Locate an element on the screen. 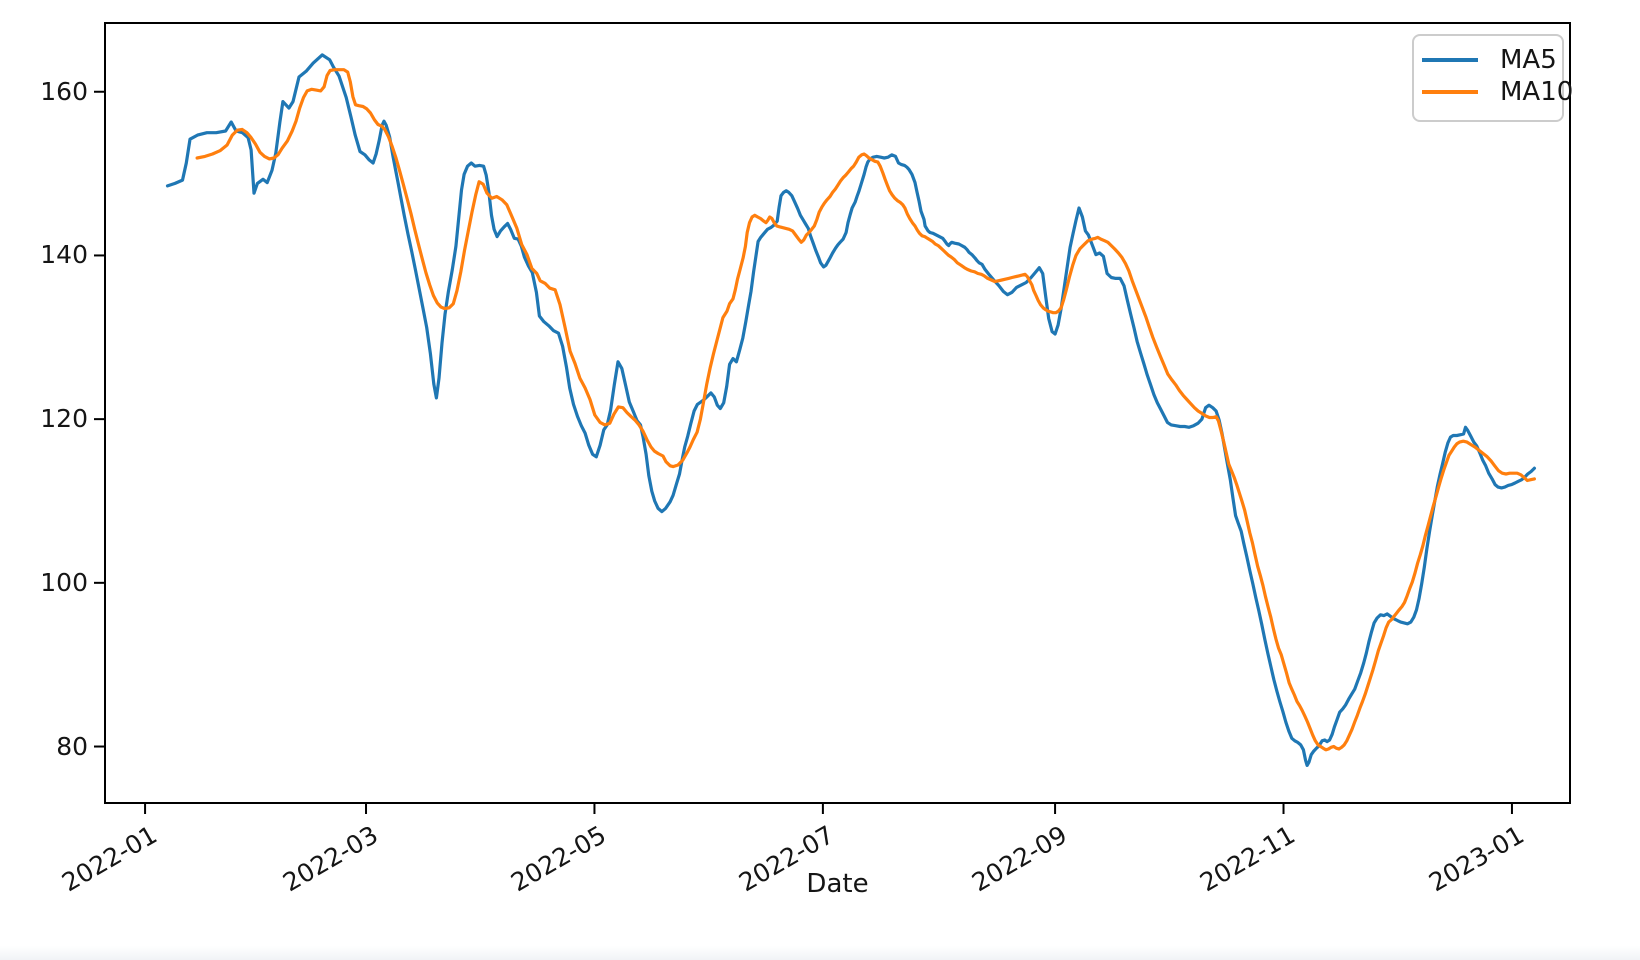  legend-line-sample-ma5 is located at coordinates (1450, 60).